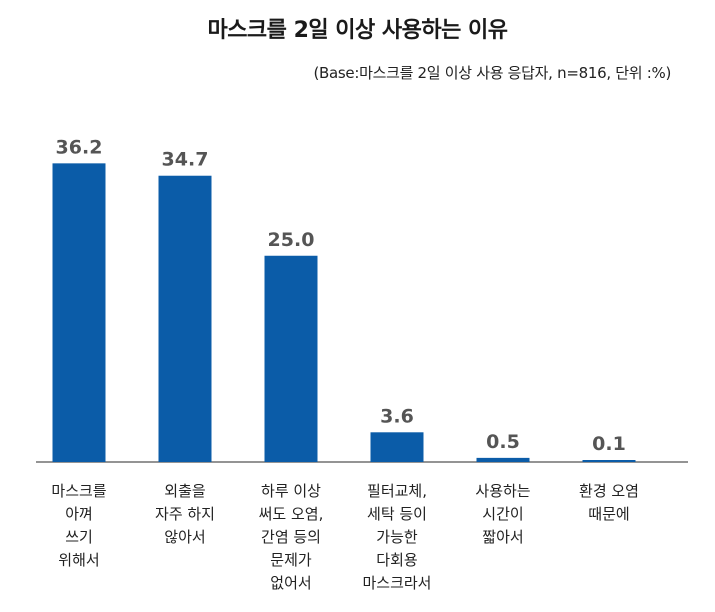  What do you see at coordinates (79, 514) in the screenshot?
I see `category-label-line: 아껴` at bounding box center [79, 514].